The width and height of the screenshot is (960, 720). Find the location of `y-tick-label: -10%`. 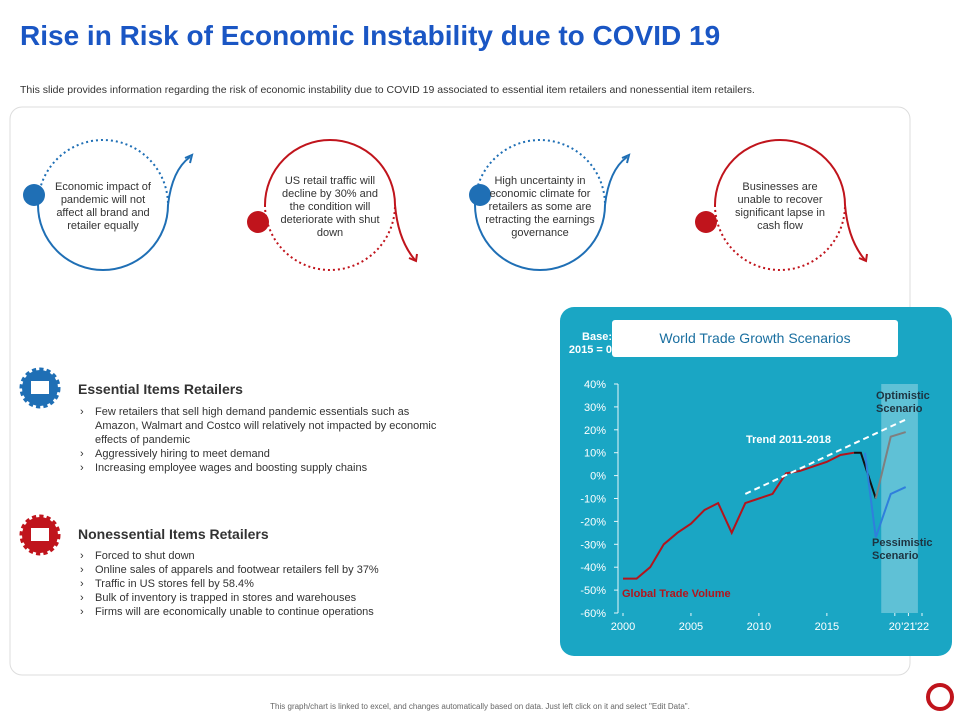

y-tick-label: -10% is located at coordinates (593, 500).